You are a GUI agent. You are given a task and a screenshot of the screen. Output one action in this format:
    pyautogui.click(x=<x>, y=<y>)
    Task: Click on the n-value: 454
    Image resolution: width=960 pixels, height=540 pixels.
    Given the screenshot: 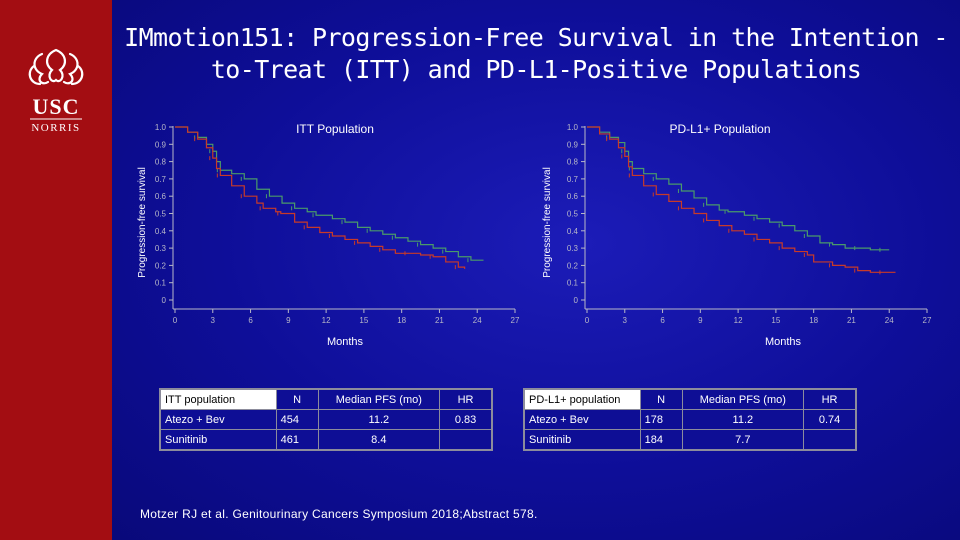 What is the action you would take?
    pyautogui.click(x=297, y=419)
    